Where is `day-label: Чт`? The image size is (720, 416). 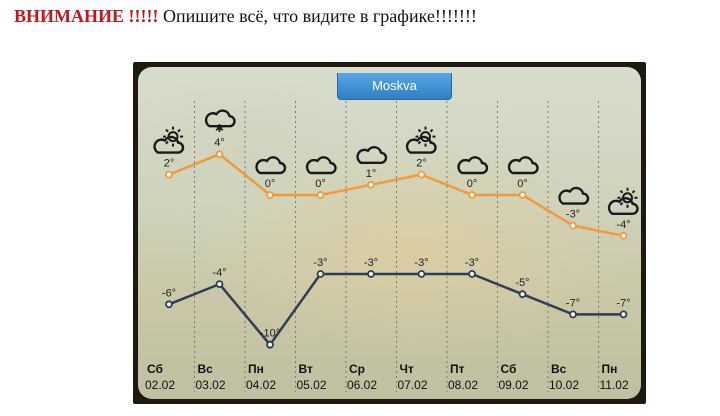 day-label: Чт is located at coordinates (407, 369).